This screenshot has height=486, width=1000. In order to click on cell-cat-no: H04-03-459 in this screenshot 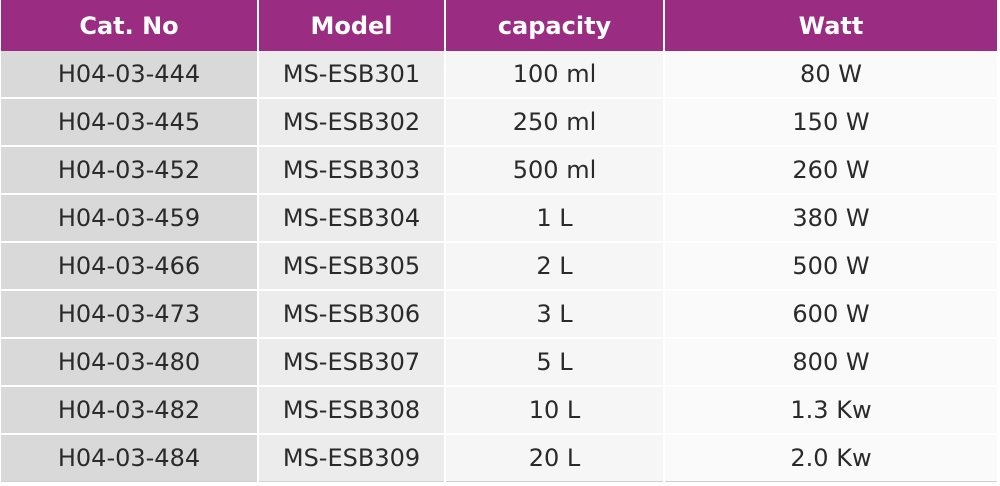, I will do `click(130, 218)`.